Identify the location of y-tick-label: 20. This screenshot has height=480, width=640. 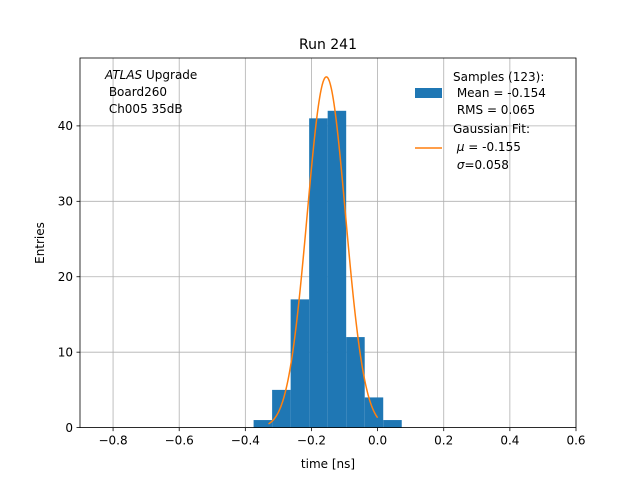
(65, 277).